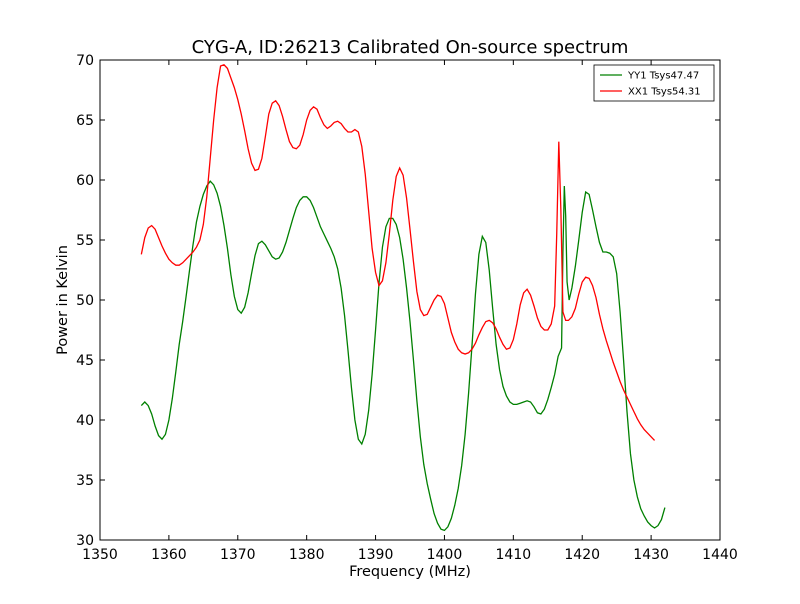 The width and height of the screenshot is (800, 604). Describe the element at coordinates (85, 121) in the screenshot. I see `y-tick-label: 65` at that location.